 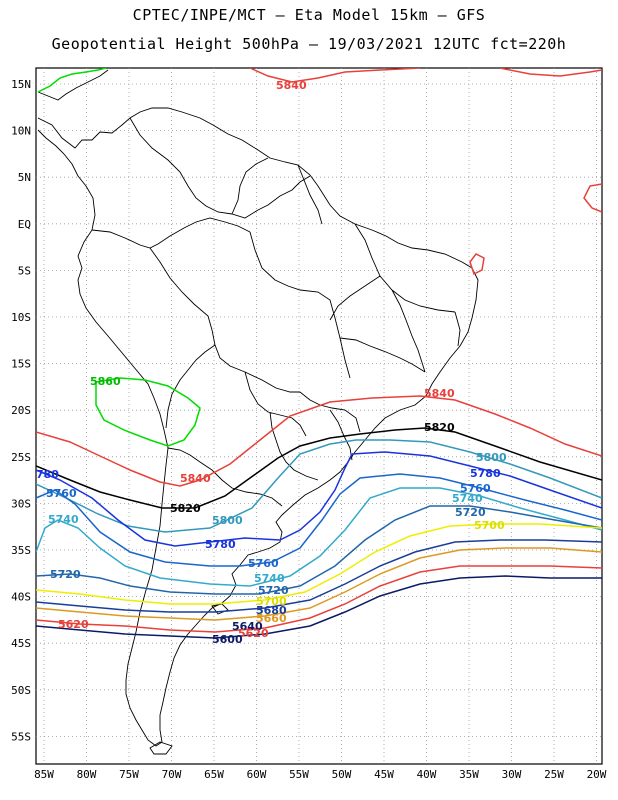 I want to click on contour-5840-east-closed, so click(x=592, y=198).